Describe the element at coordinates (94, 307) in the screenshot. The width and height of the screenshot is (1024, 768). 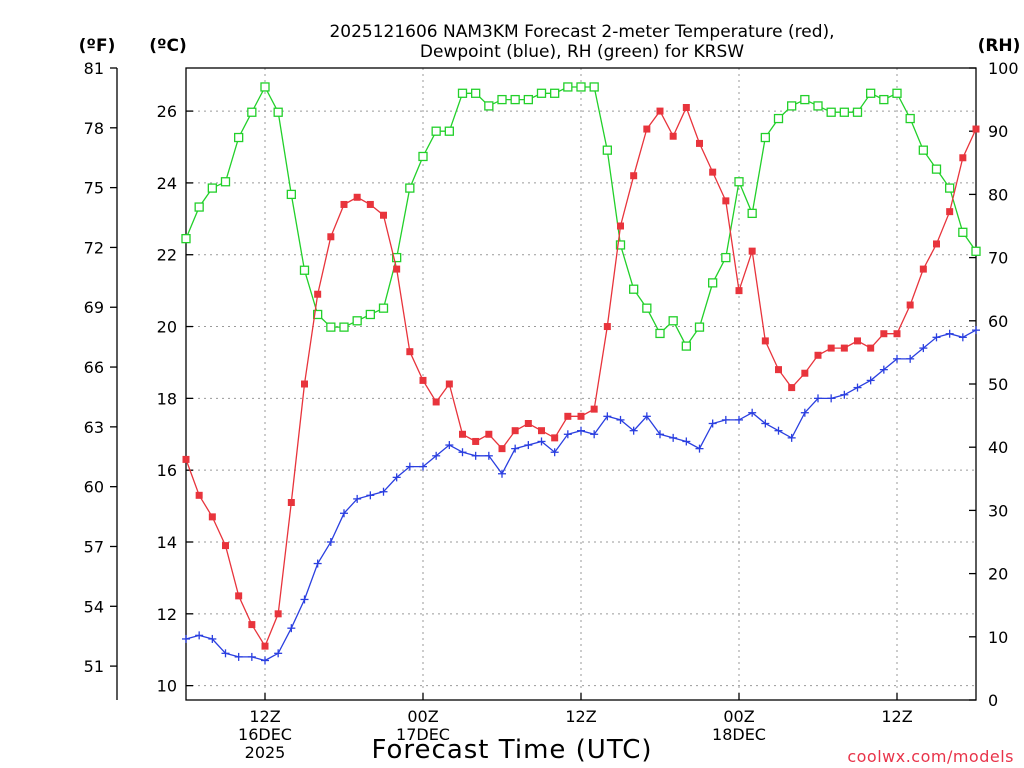
I see `fahrenheit-tick-label: 69` at that location.